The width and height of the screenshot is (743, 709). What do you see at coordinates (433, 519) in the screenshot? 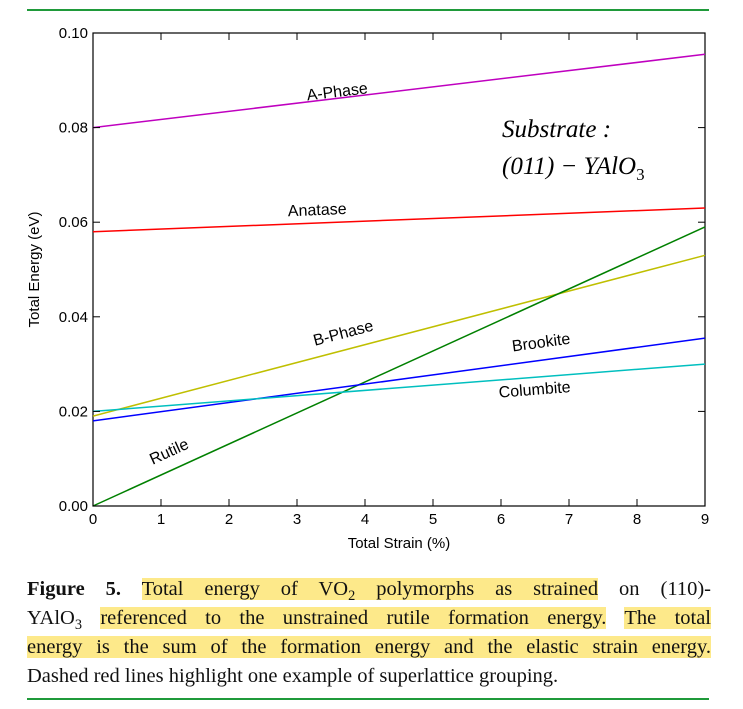
I see `x-tick-label: 5` at bounding box center [433, 519].